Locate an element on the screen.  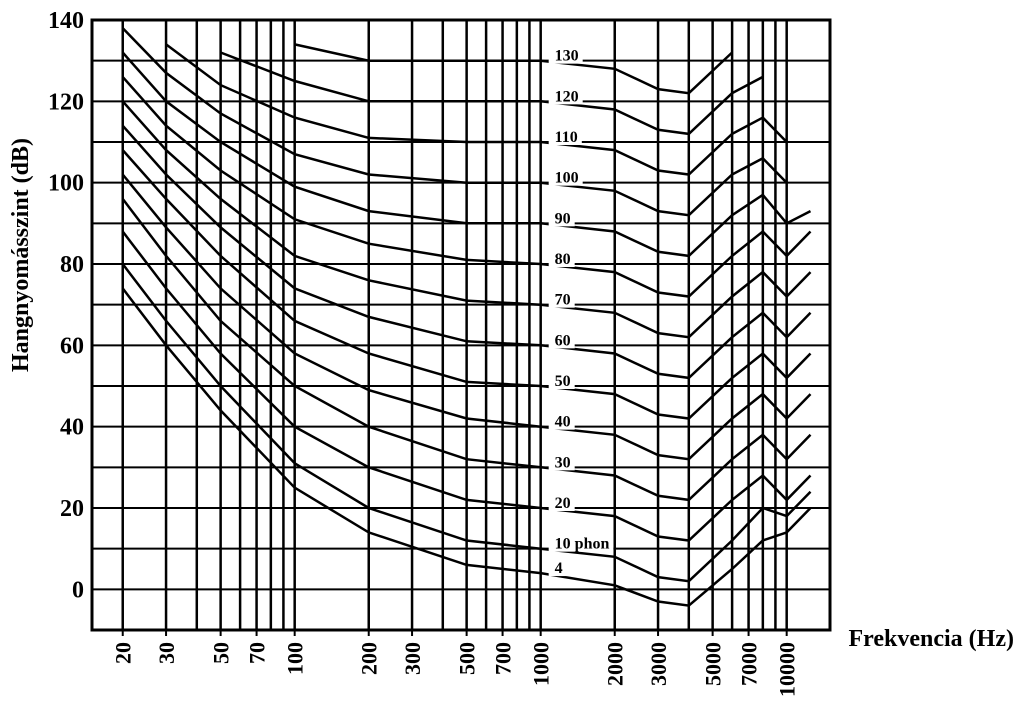
y-tick-label: 40 is located at coordinates (72, 428).